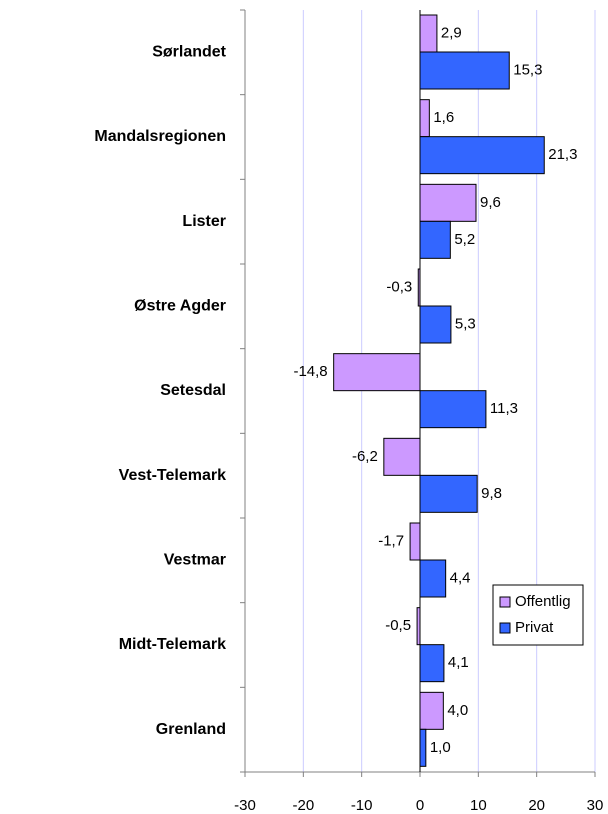 The image size is (608, 814). I want to click on category-label: Lister, so click(204, 221).